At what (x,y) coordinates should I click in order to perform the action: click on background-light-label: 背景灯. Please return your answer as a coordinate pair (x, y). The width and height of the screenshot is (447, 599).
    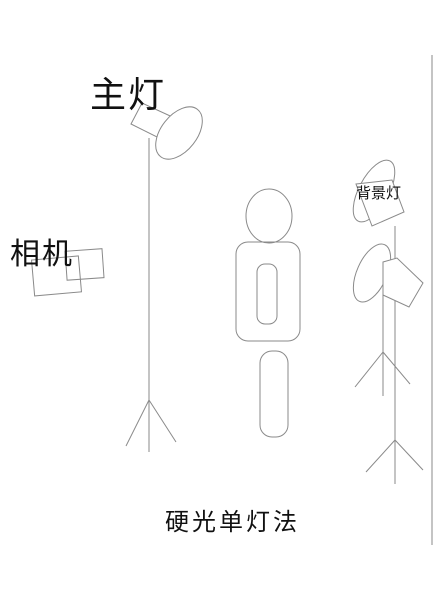
    Looking at the image, I should click on (379, 193).